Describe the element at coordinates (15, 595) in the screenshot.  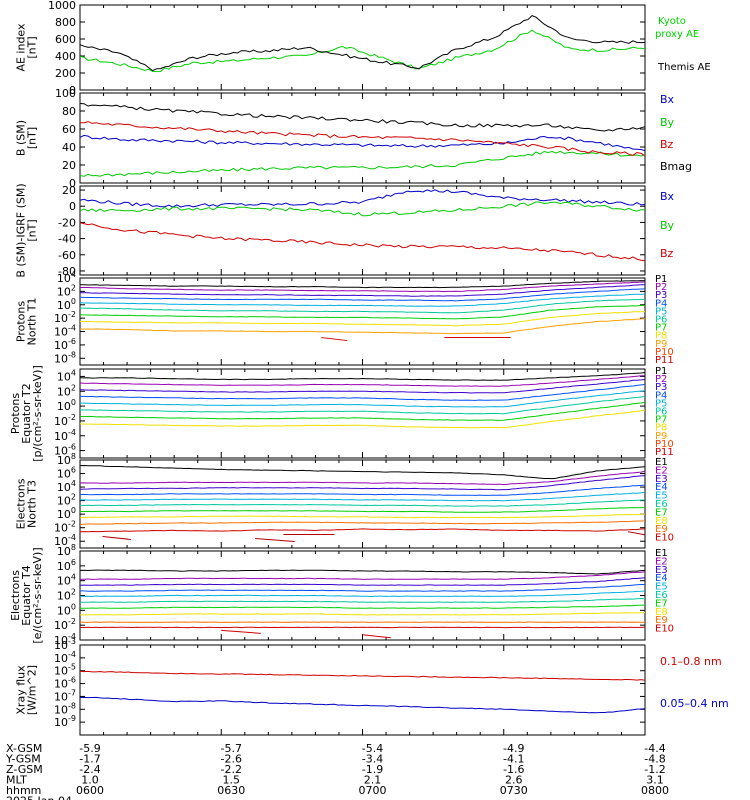
I see `y-axis-label: Electrons` at that location.